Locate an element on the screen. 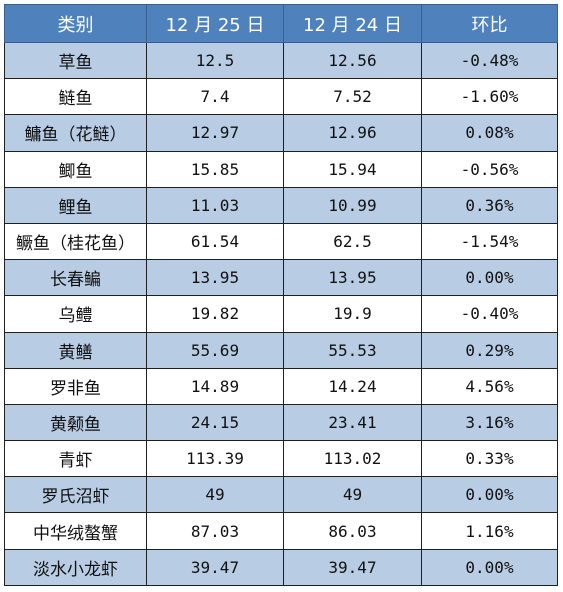 The width and height of the screenshot is (563, 592). cell-change: 0.29% is located at coordinates (489, 350).